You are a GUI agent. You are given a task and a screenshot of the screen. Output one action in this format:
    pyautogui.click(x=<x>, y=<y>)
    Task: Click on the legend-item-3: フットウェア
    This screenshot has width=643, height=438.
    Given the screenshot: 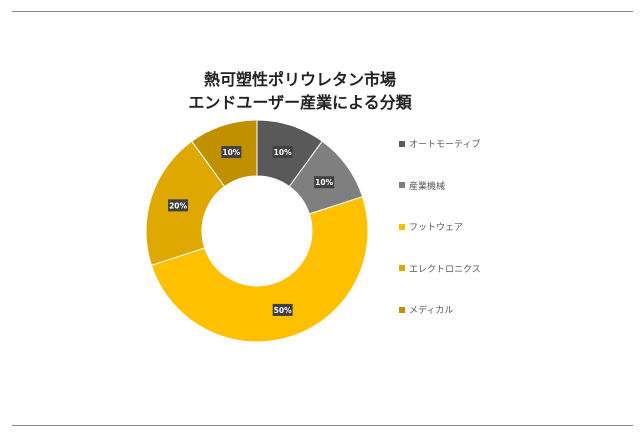 What is the action you would take?
    pyautogui.click(x=431, y=226)
    